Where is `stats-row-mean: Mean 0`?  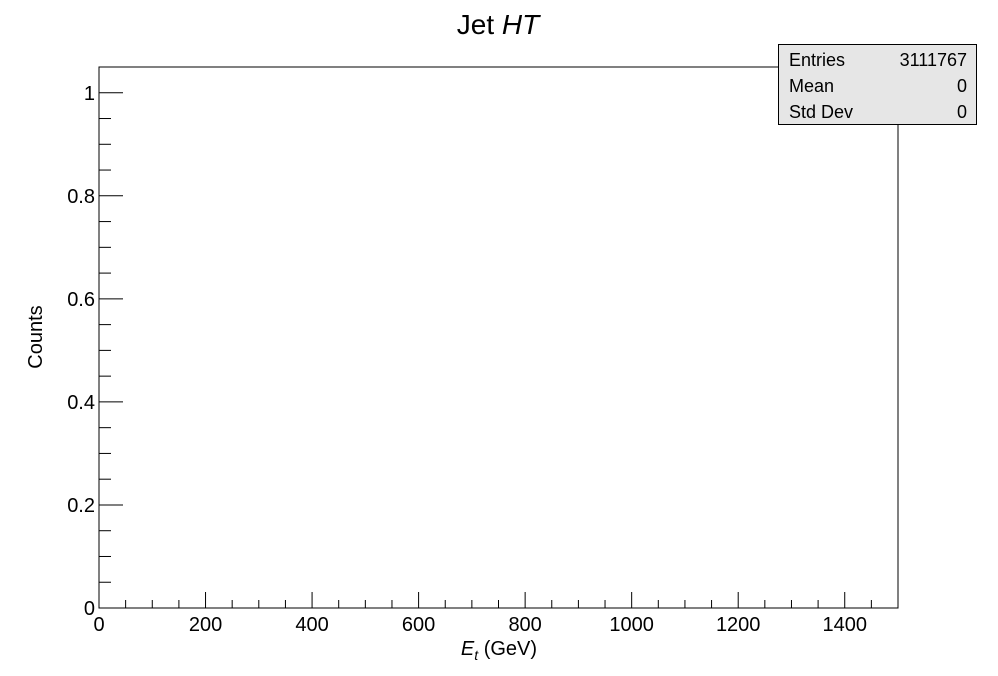
stats-row-mean: Mean 0 is located at coordinates (877, 86).